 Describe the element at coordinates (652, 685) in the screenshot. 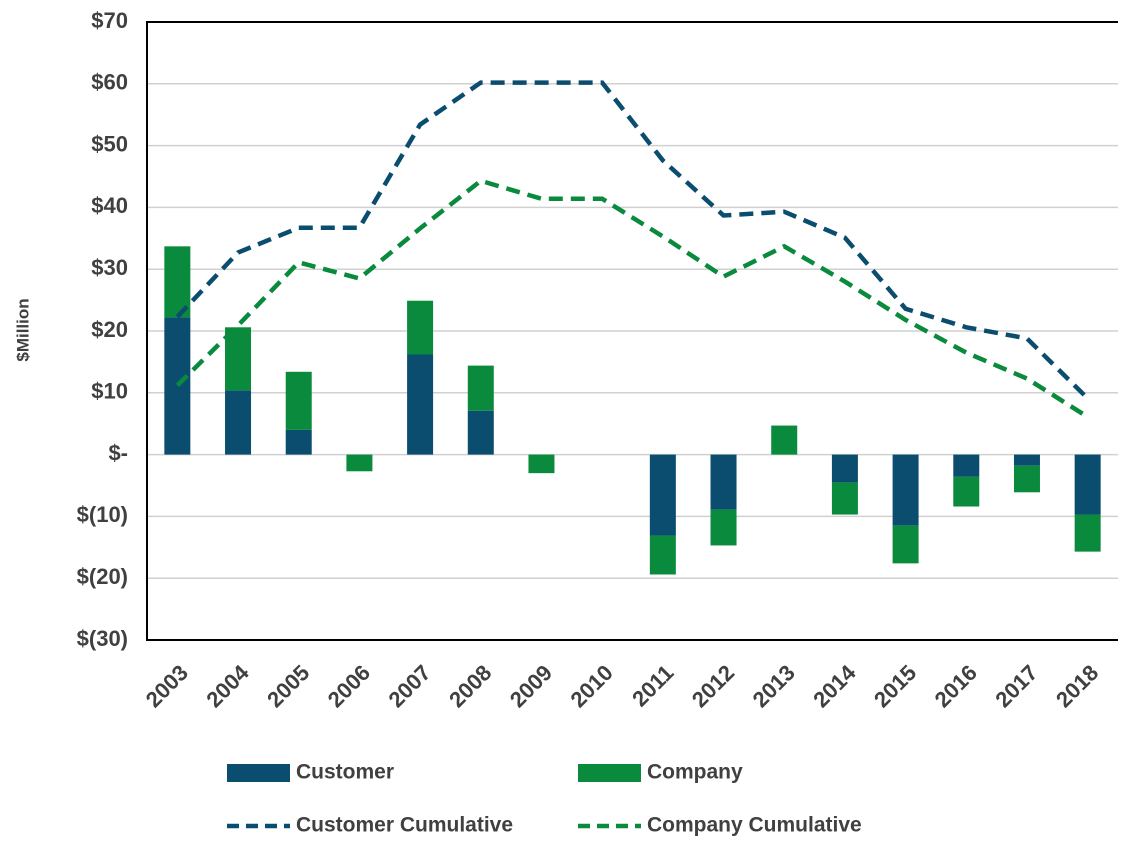

I see `x-tick-label: 2011` at that location.